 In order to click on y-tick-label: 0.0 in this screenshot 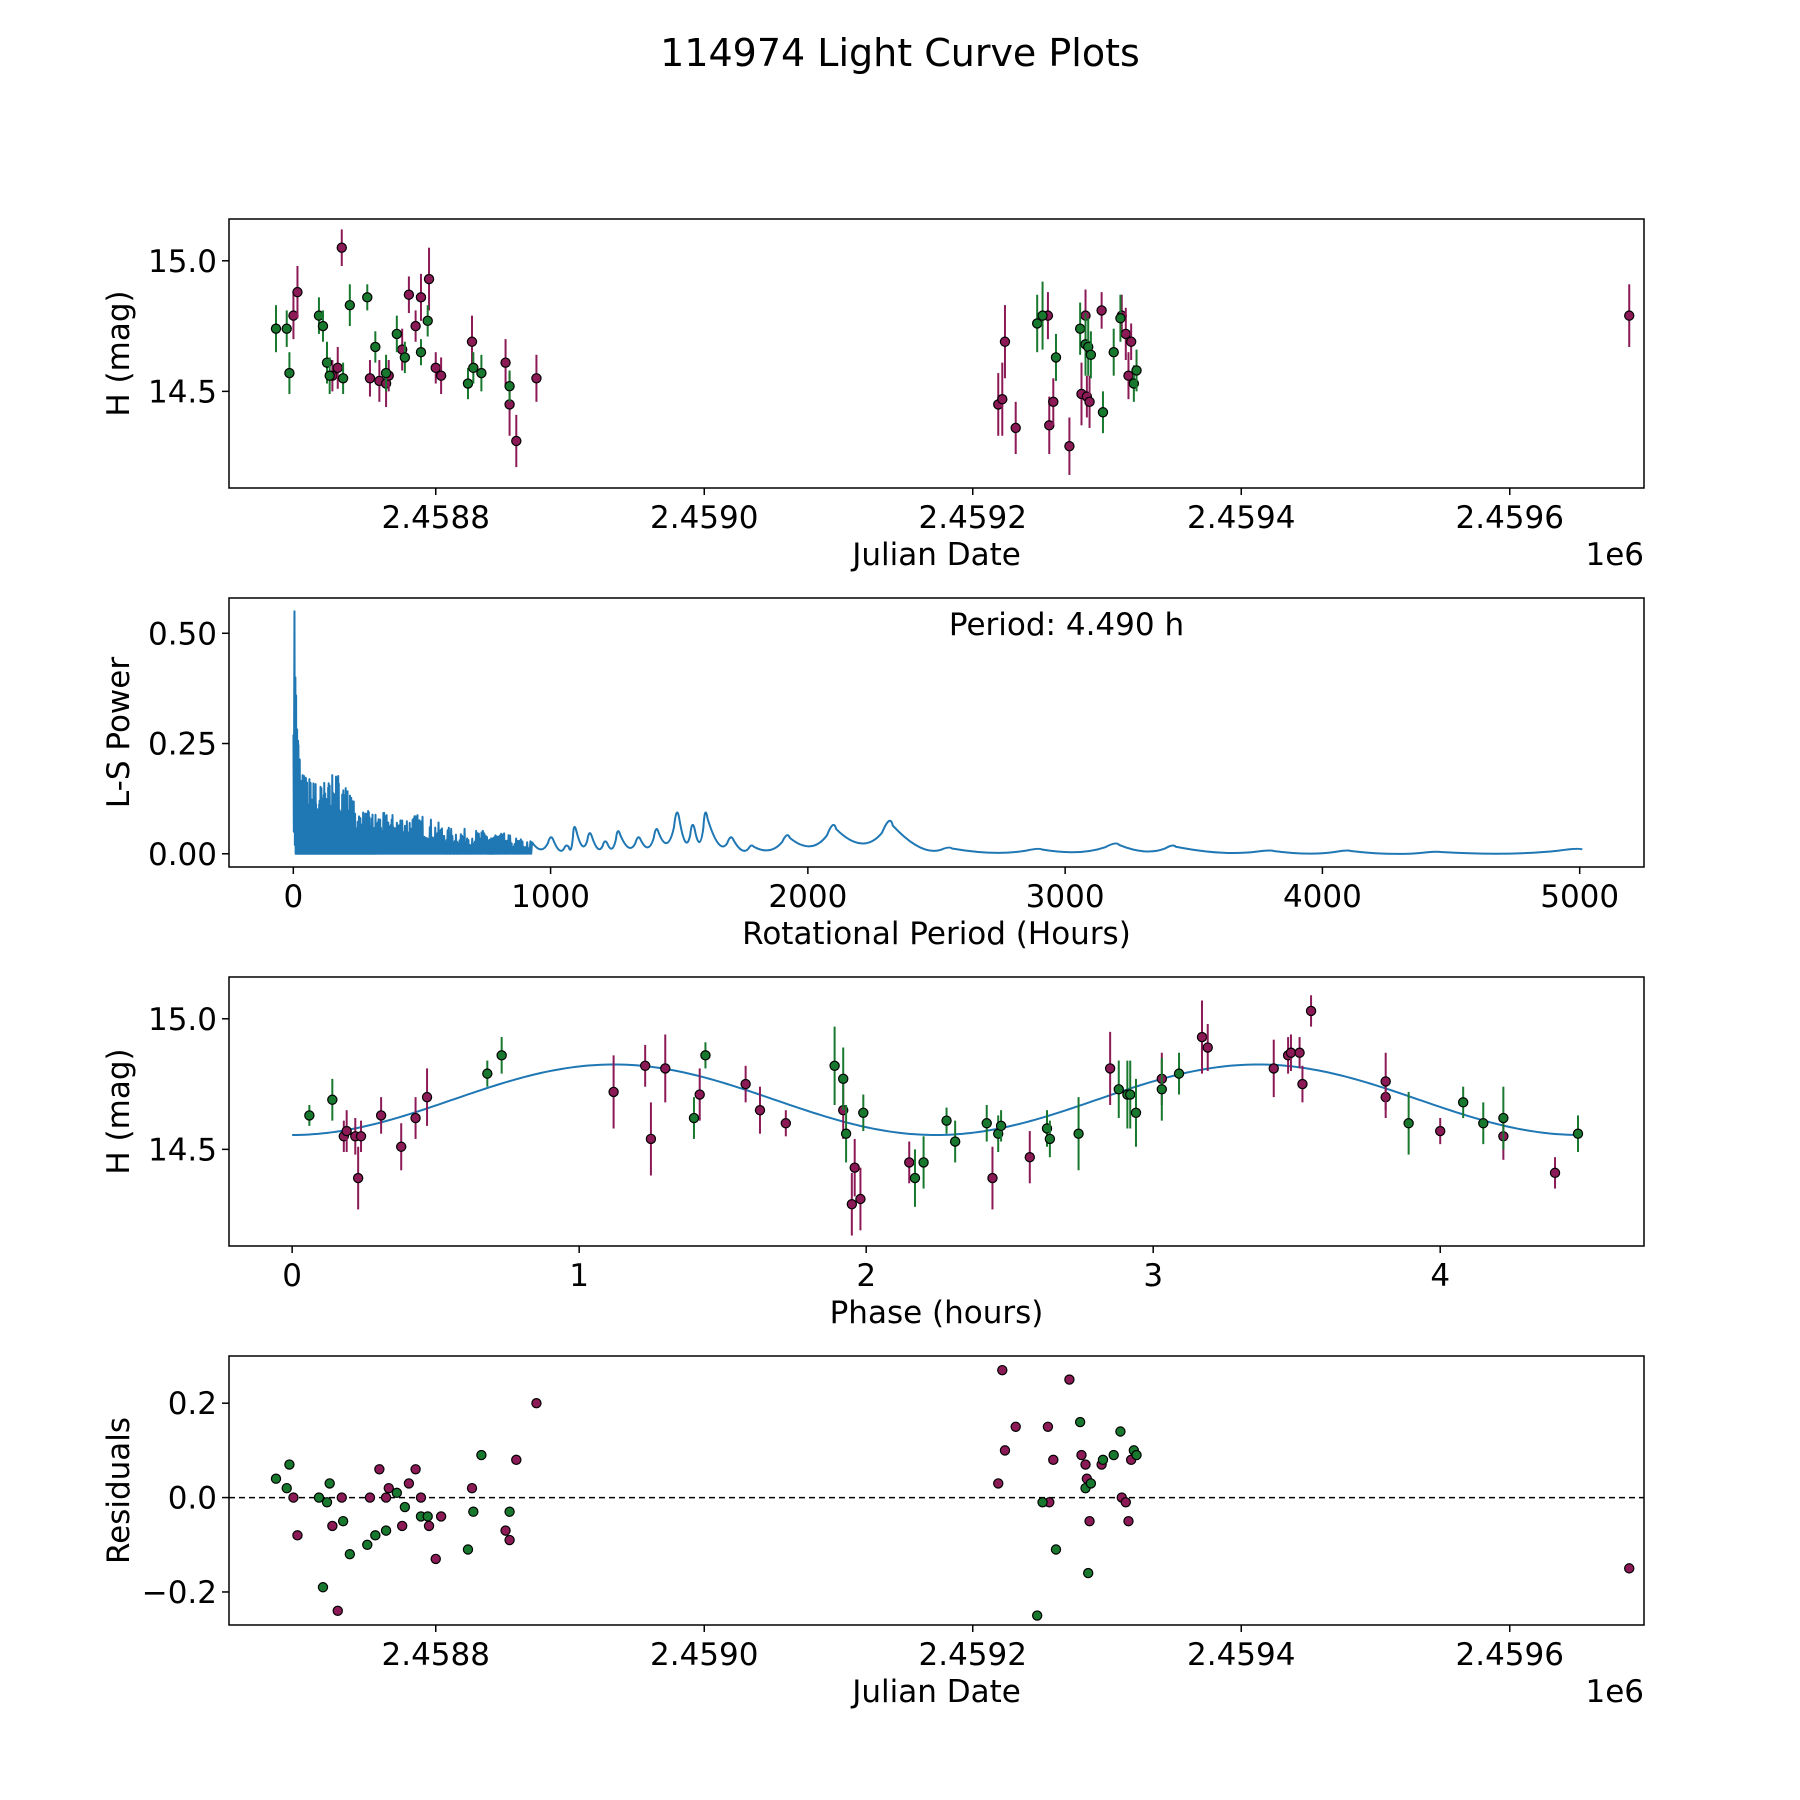, I will do `click(192, 1499)`.